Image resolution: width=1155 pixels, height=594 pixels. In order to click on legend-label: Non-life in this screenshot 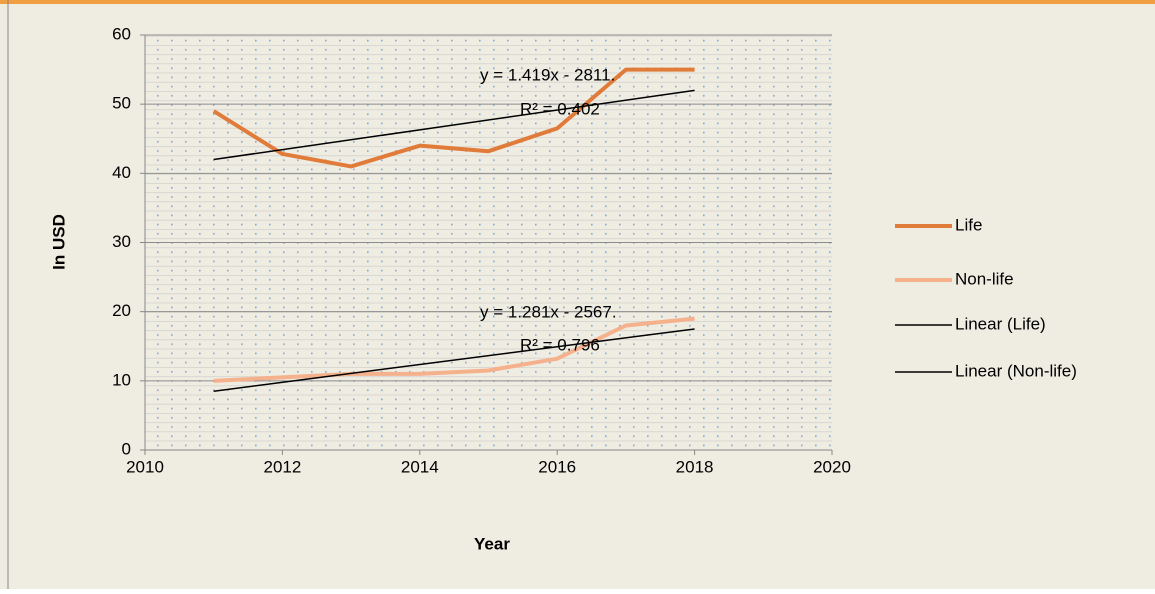, I will do `click(984, 278)`.